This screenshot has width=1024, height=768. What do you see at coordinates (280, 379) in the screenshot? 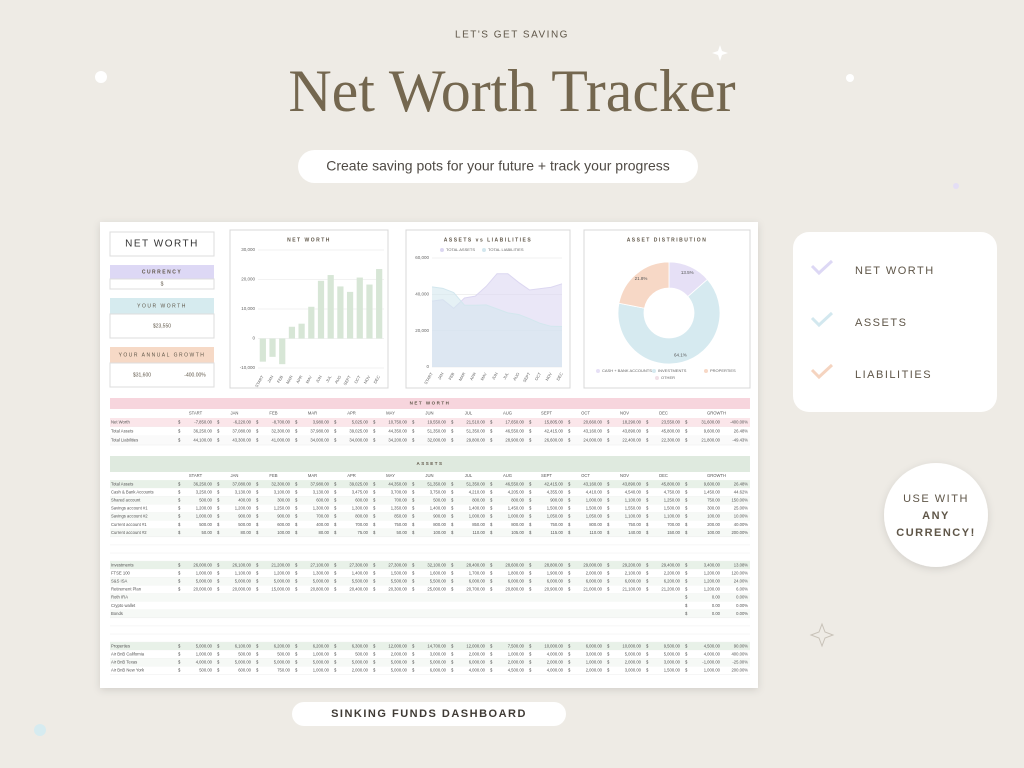
I see `x-tick-label: FEB` at bounding box center [280, 379].